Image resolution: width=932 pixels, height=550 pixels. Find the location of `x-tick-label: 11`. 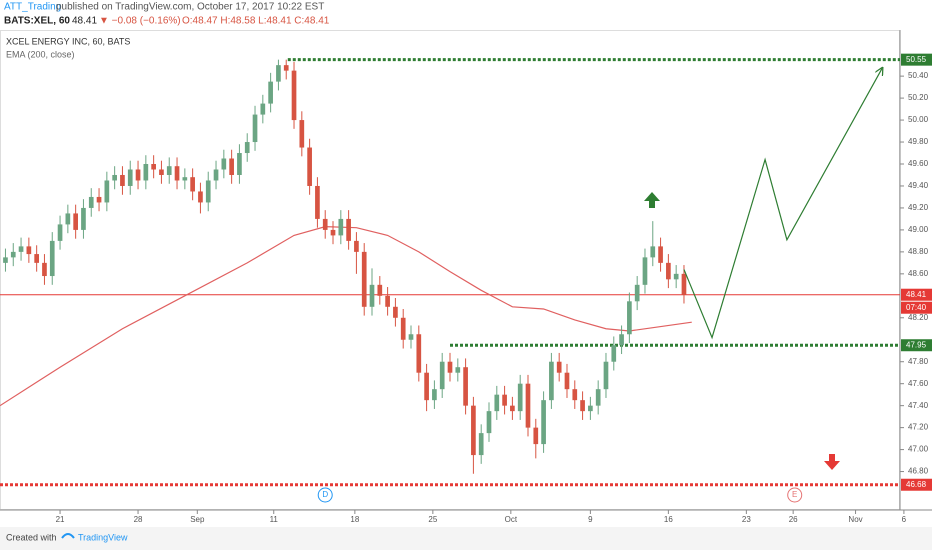

x-tick-label: 11 is located at coordinates (274, 519).